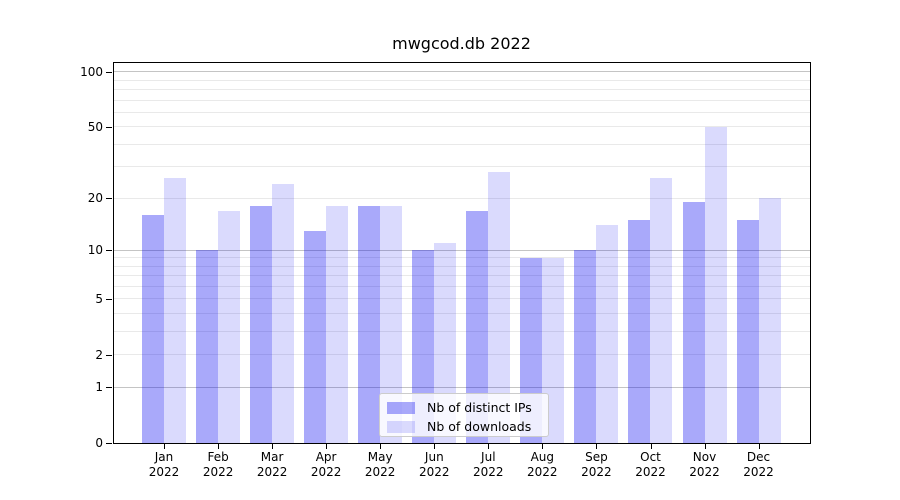  I want to click on x-tick-month: Oct, so click(650, 457).